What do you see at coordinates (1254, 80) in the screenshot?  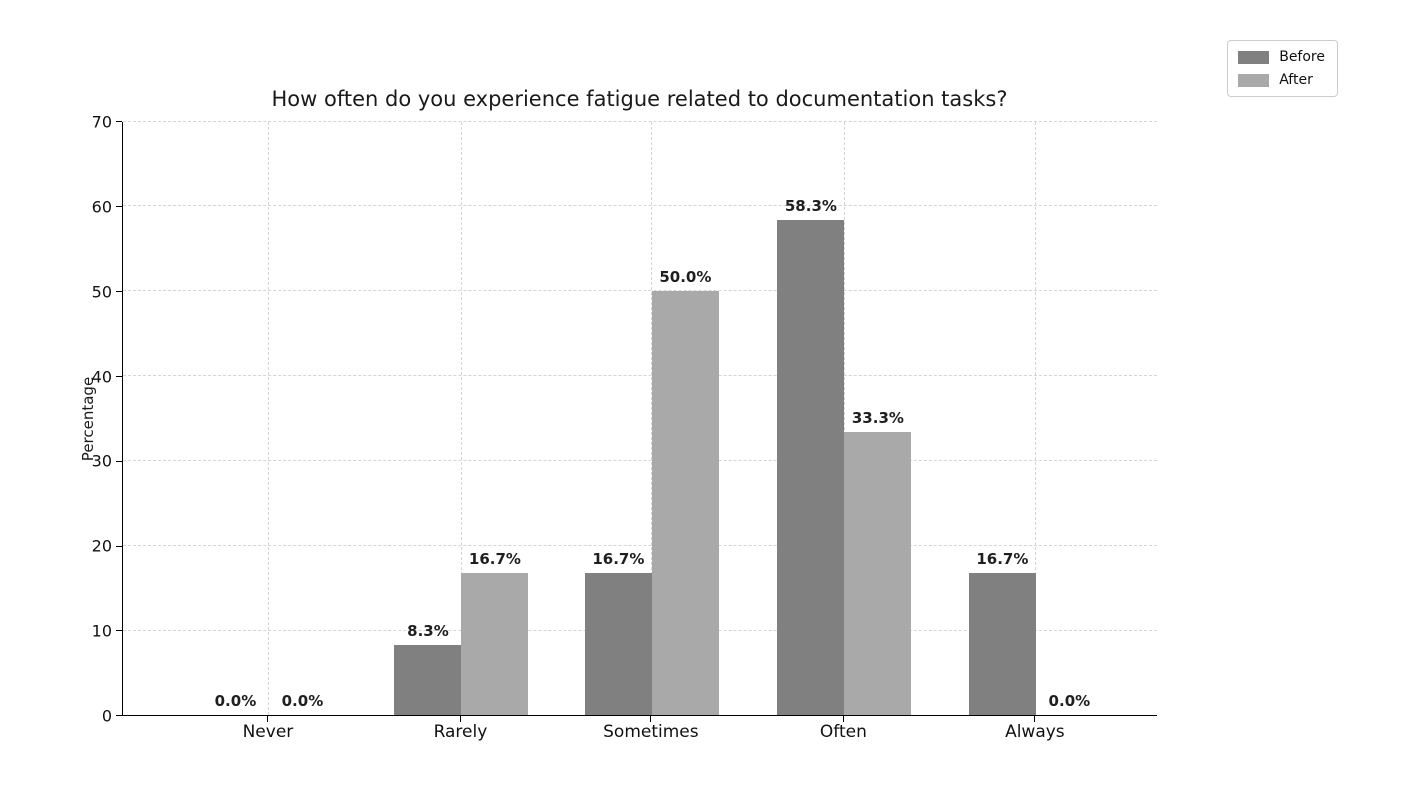 I see `legend-swatch-after` at bounding box center [1254, 80].